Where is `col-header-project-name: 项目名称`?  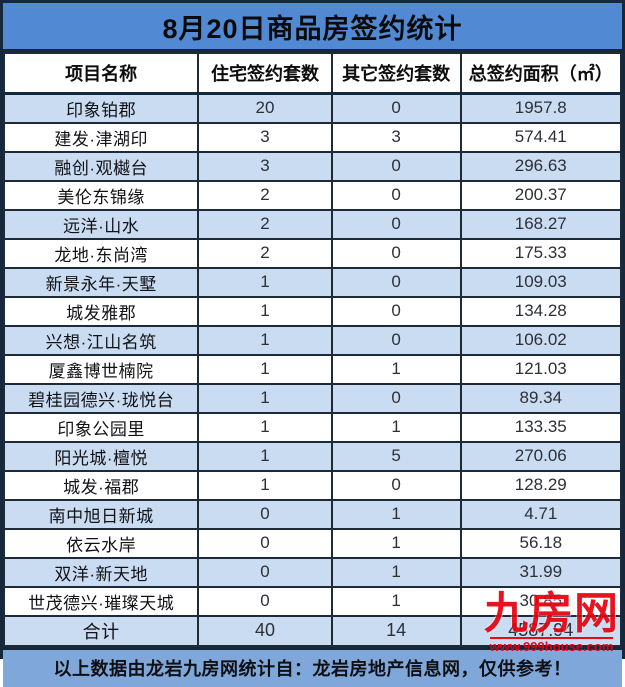
col-header-project-name: 项目名称 is located at coordinates (101, 73).